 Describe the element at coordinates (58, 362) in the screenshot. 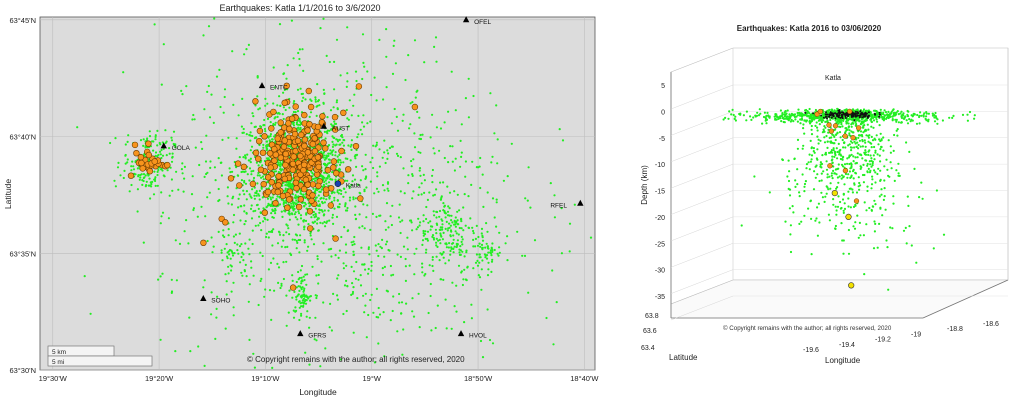

I see `scale-bar-mi-label: 5 mi` at that location.